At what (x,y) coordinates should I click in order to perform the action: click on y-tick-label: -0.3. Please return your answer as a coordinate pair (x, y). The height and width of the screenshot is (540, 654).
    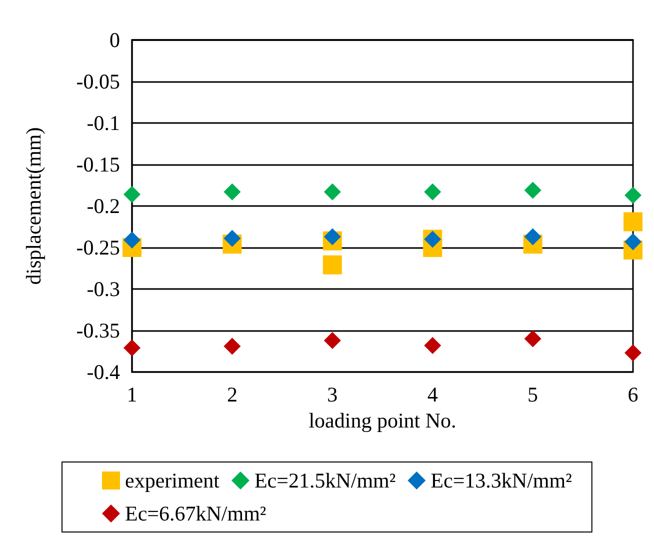
    Looking at the image, I should click on (103, 289).